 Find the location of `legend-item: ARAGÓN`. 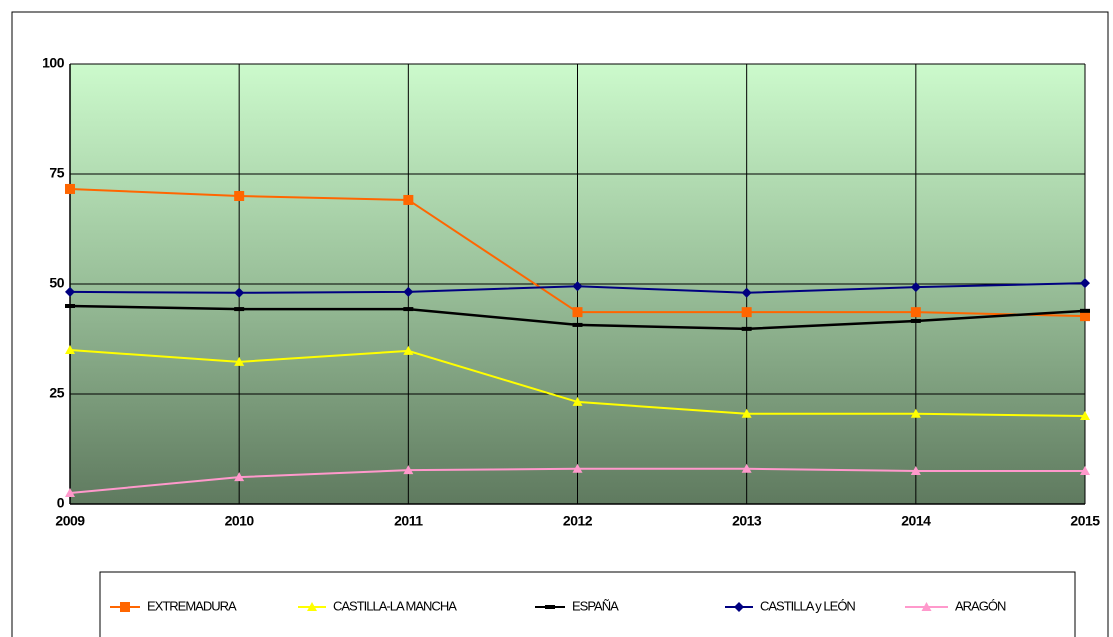

legend-item: ARAGÓN is located at coordinates (956, 605).